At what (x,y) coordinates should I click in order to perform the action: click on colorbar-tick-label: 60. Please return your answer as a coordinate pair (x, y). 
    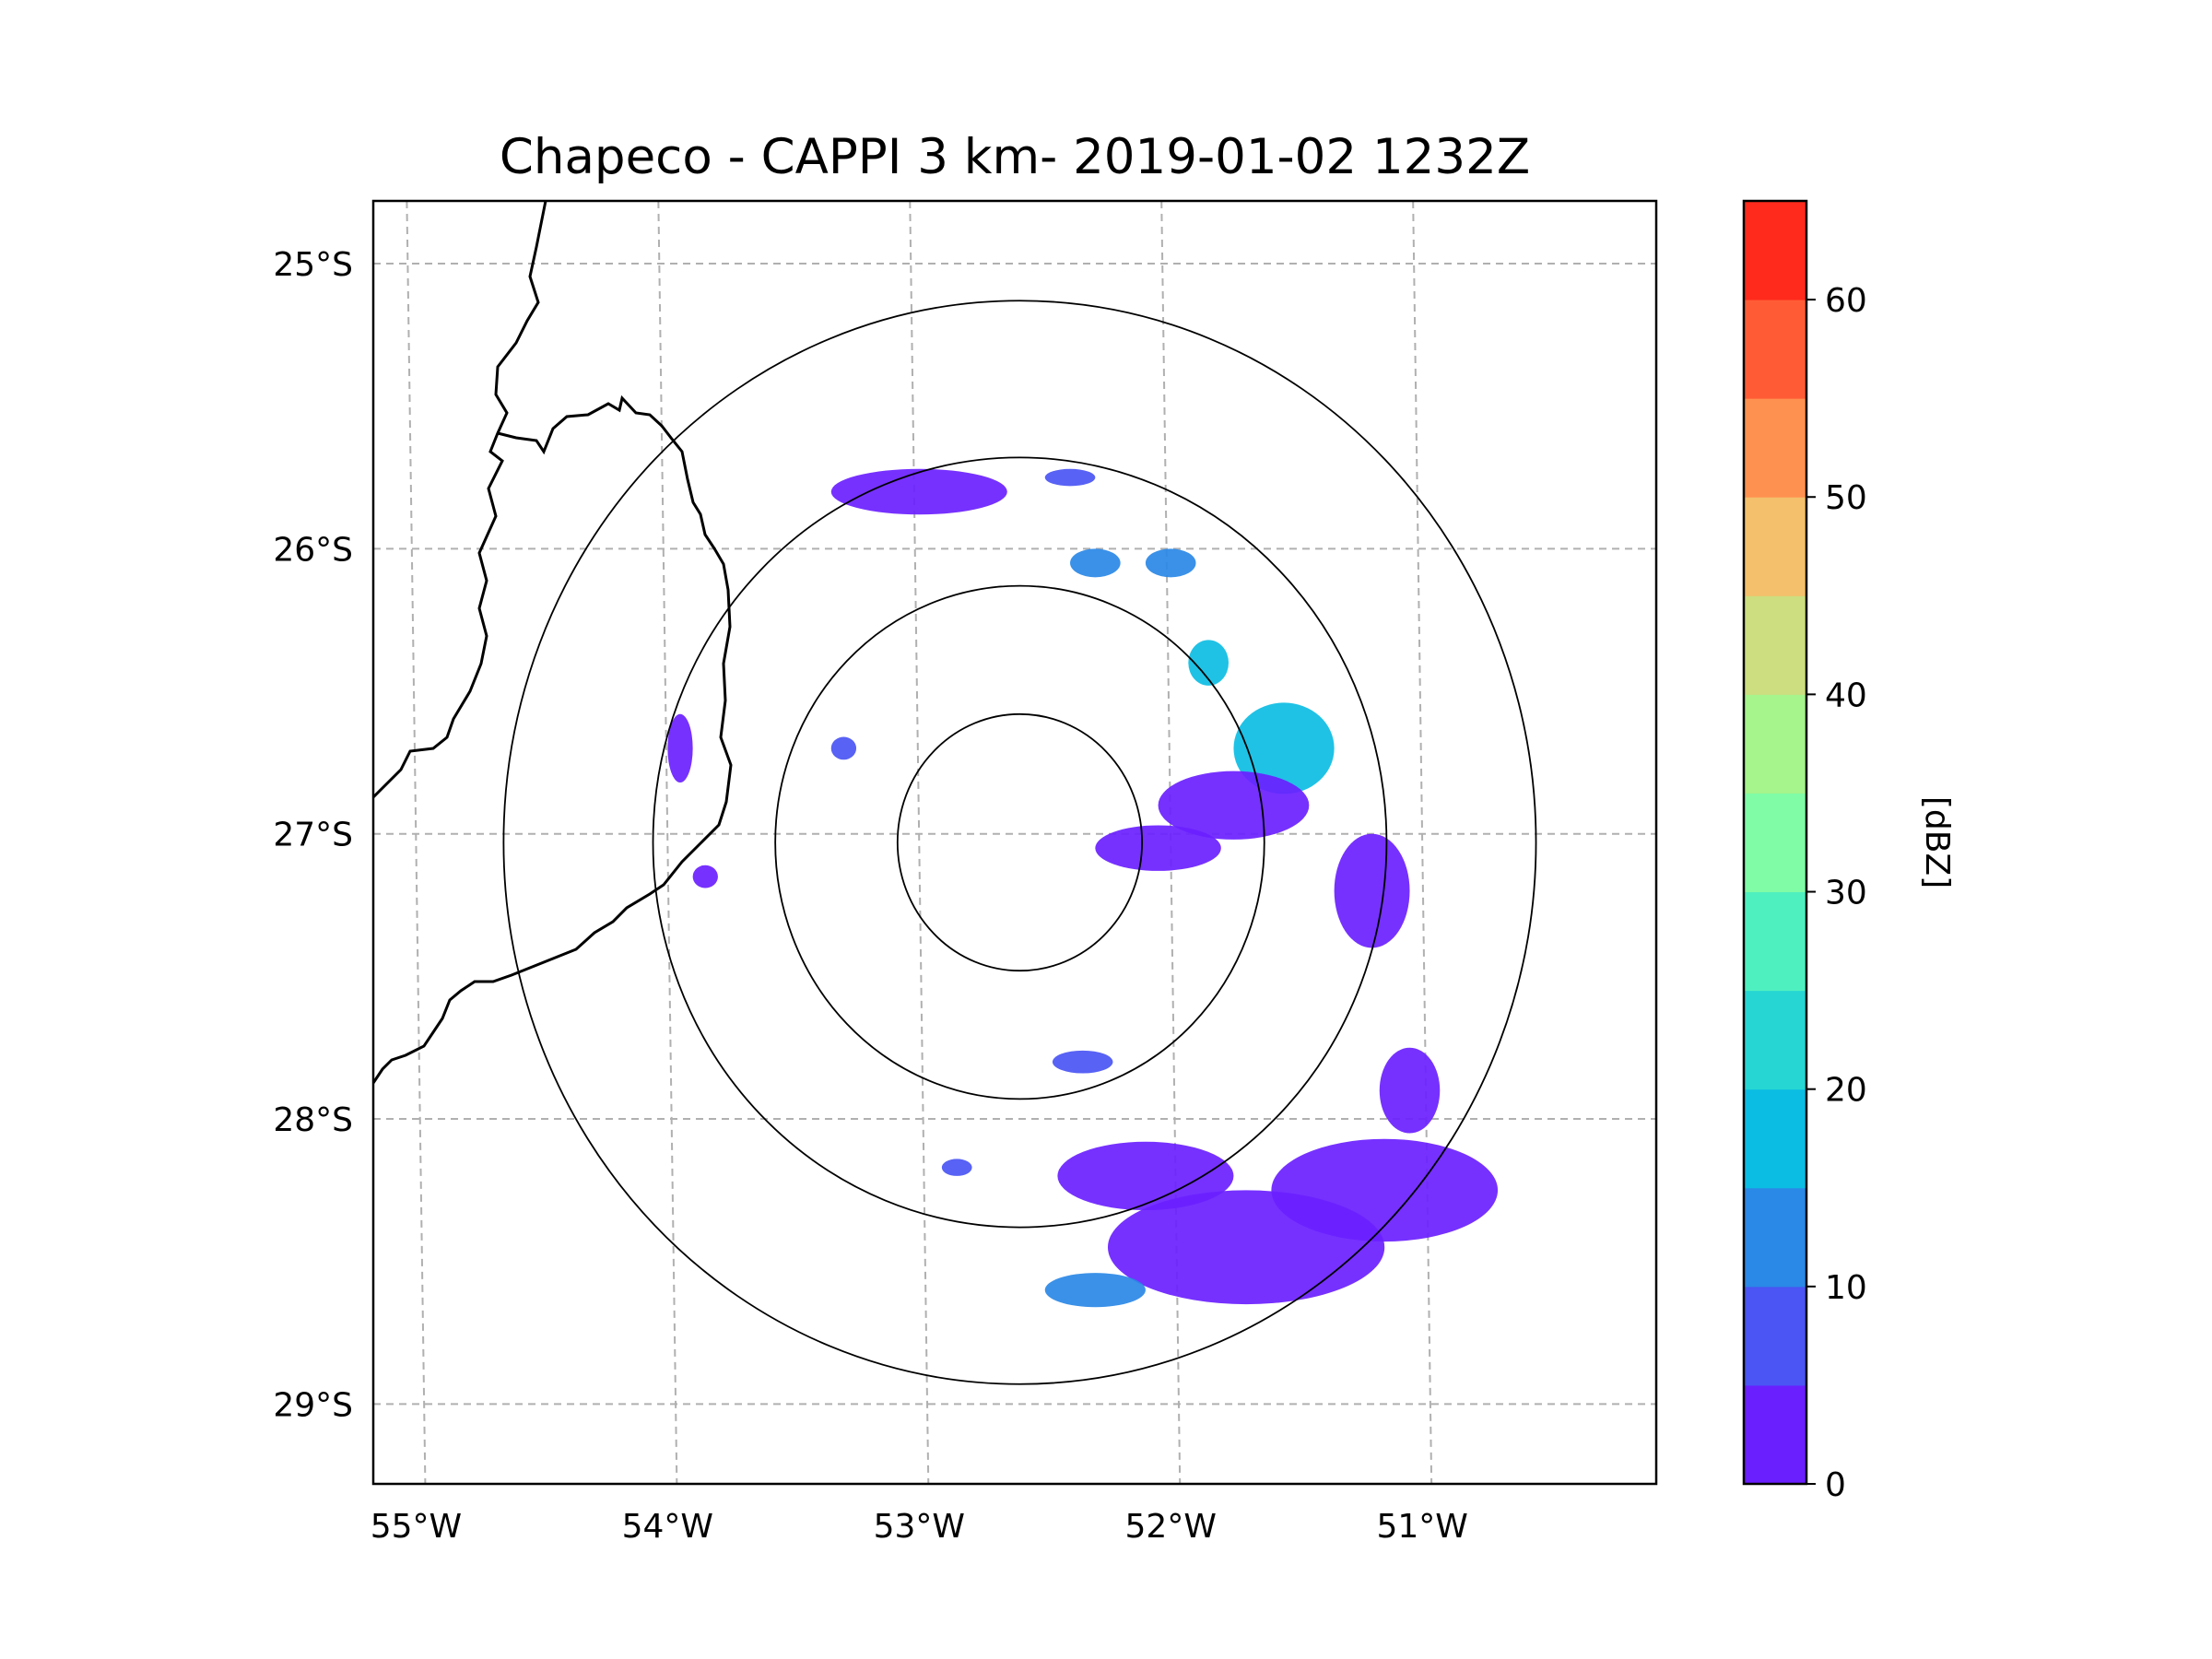
    Looking at the image, I should click on (1846, 301).